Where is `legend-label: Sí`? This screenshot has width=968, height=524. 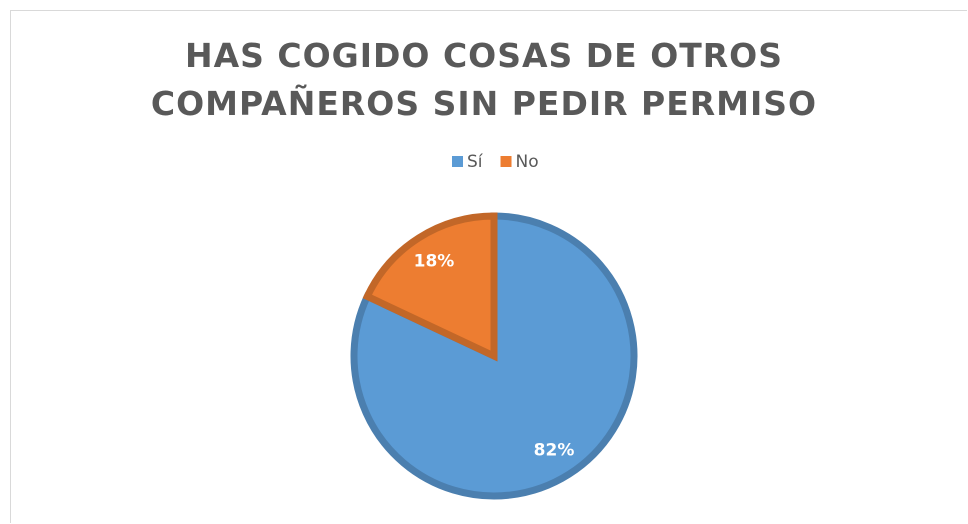 legend-label: Sí is located at coordinates (475, 162).